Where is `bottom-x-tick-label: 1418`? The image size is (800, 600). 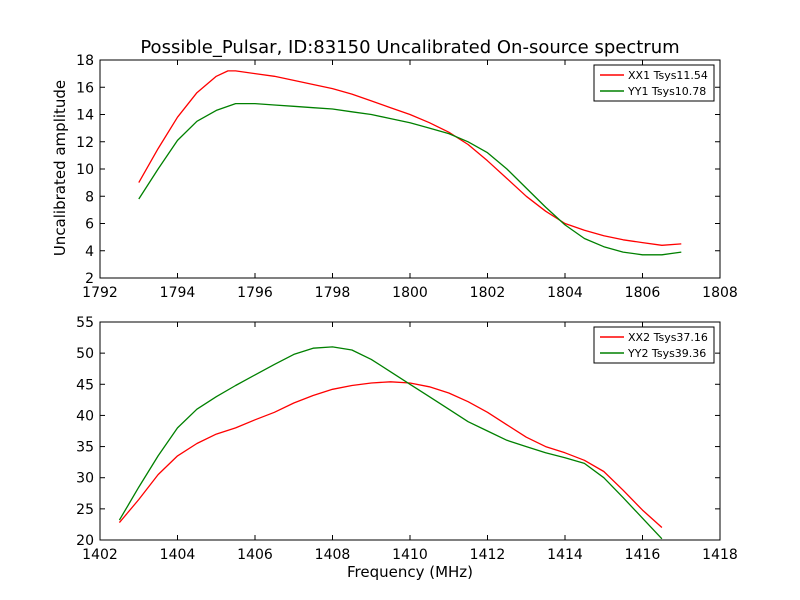
bottom-x-tick-label: 1418 is located at coordinates (720, 555).